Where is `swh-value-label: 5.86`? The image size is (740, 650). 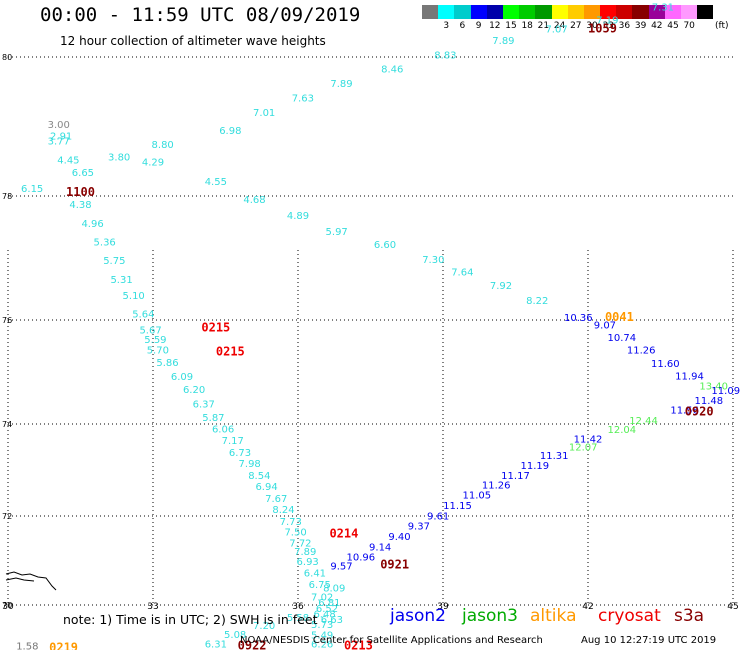
swh-value-label: 5.86 is located at coordinates (167, 363).